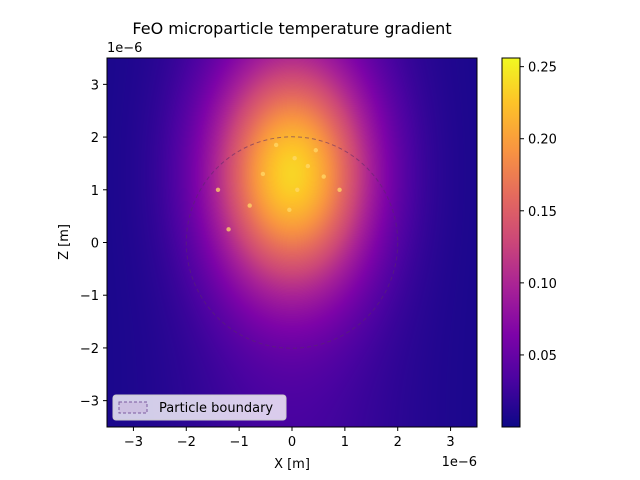 The width and height of the screenshot is (640, 480). Describe the element at coordinates (542, 284) in the screenshot. I see `colorbar-tick-label: 0.10` at that location.